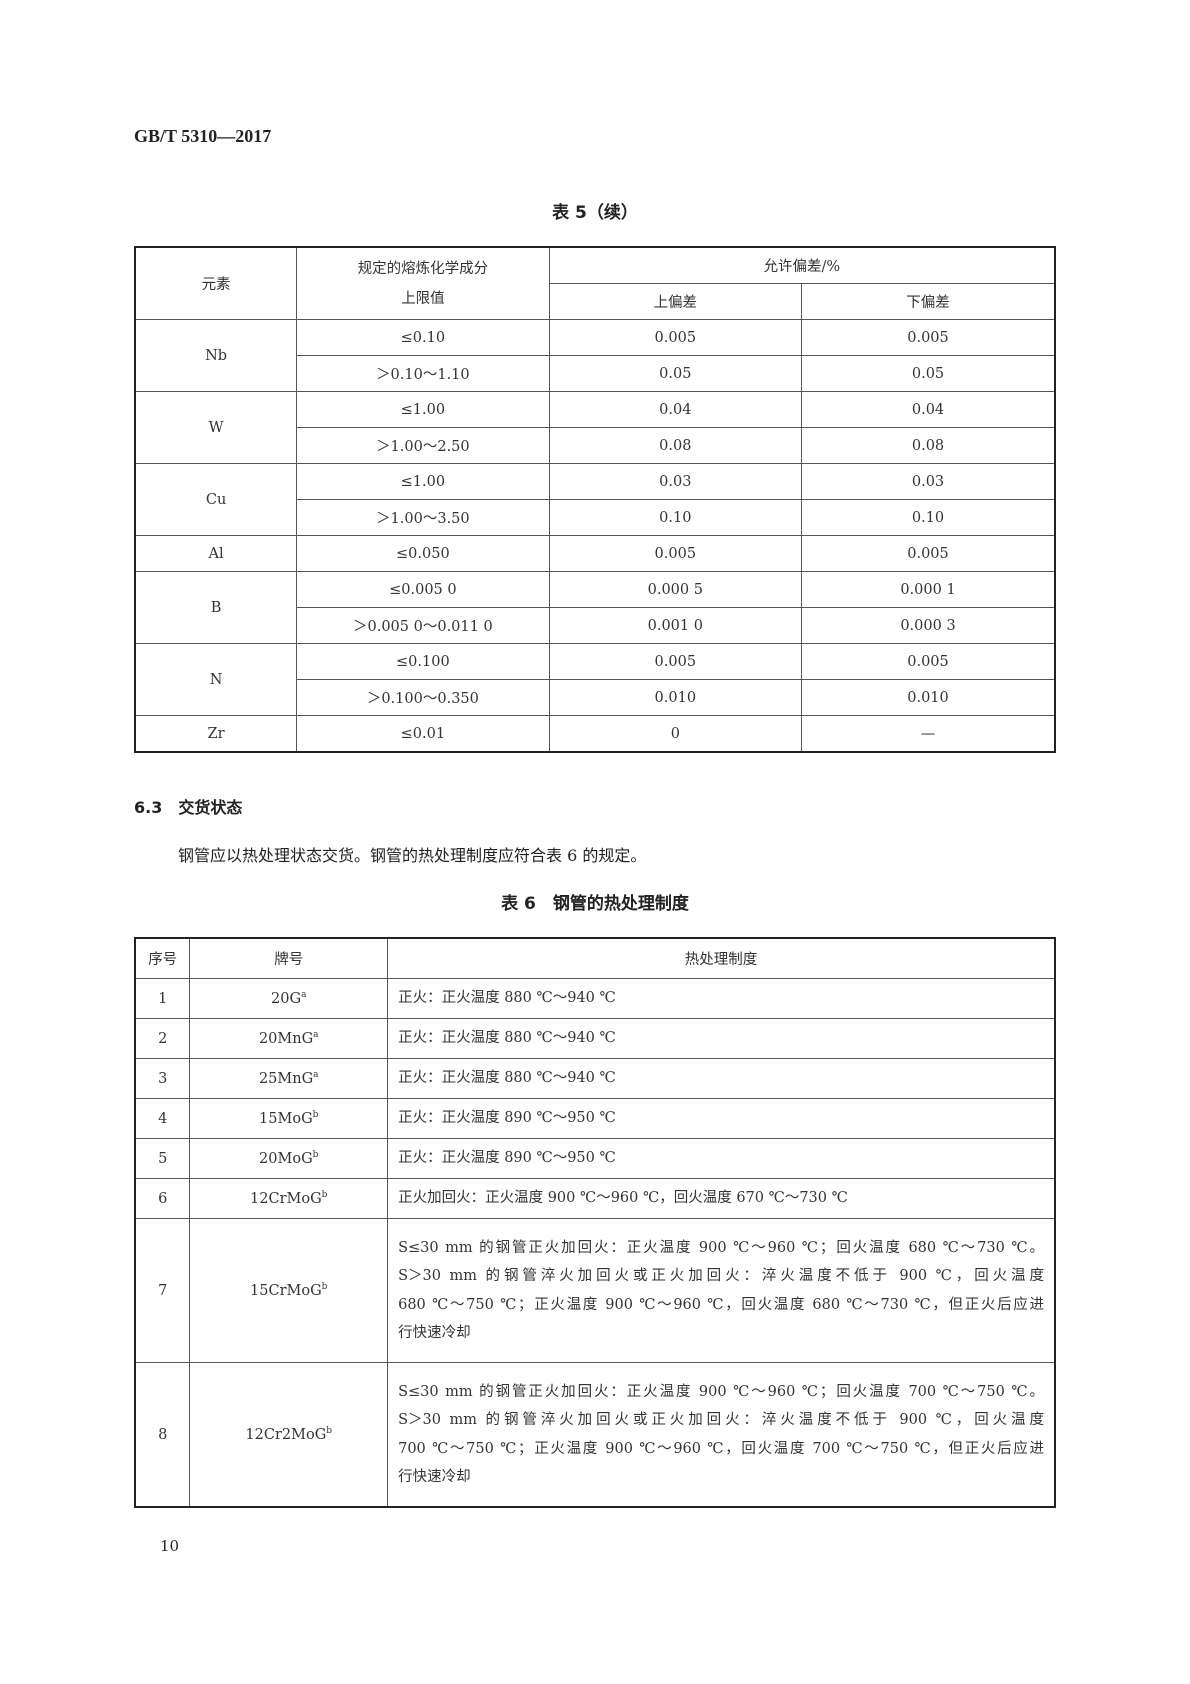  What do you see at coordinates (412, 855) in the screenshot?
I see `section-paragraph: 钢管应以热处理状态交货。钢管的热处理制度应符合表 6 的规定。` at bounding box center [412, 855].